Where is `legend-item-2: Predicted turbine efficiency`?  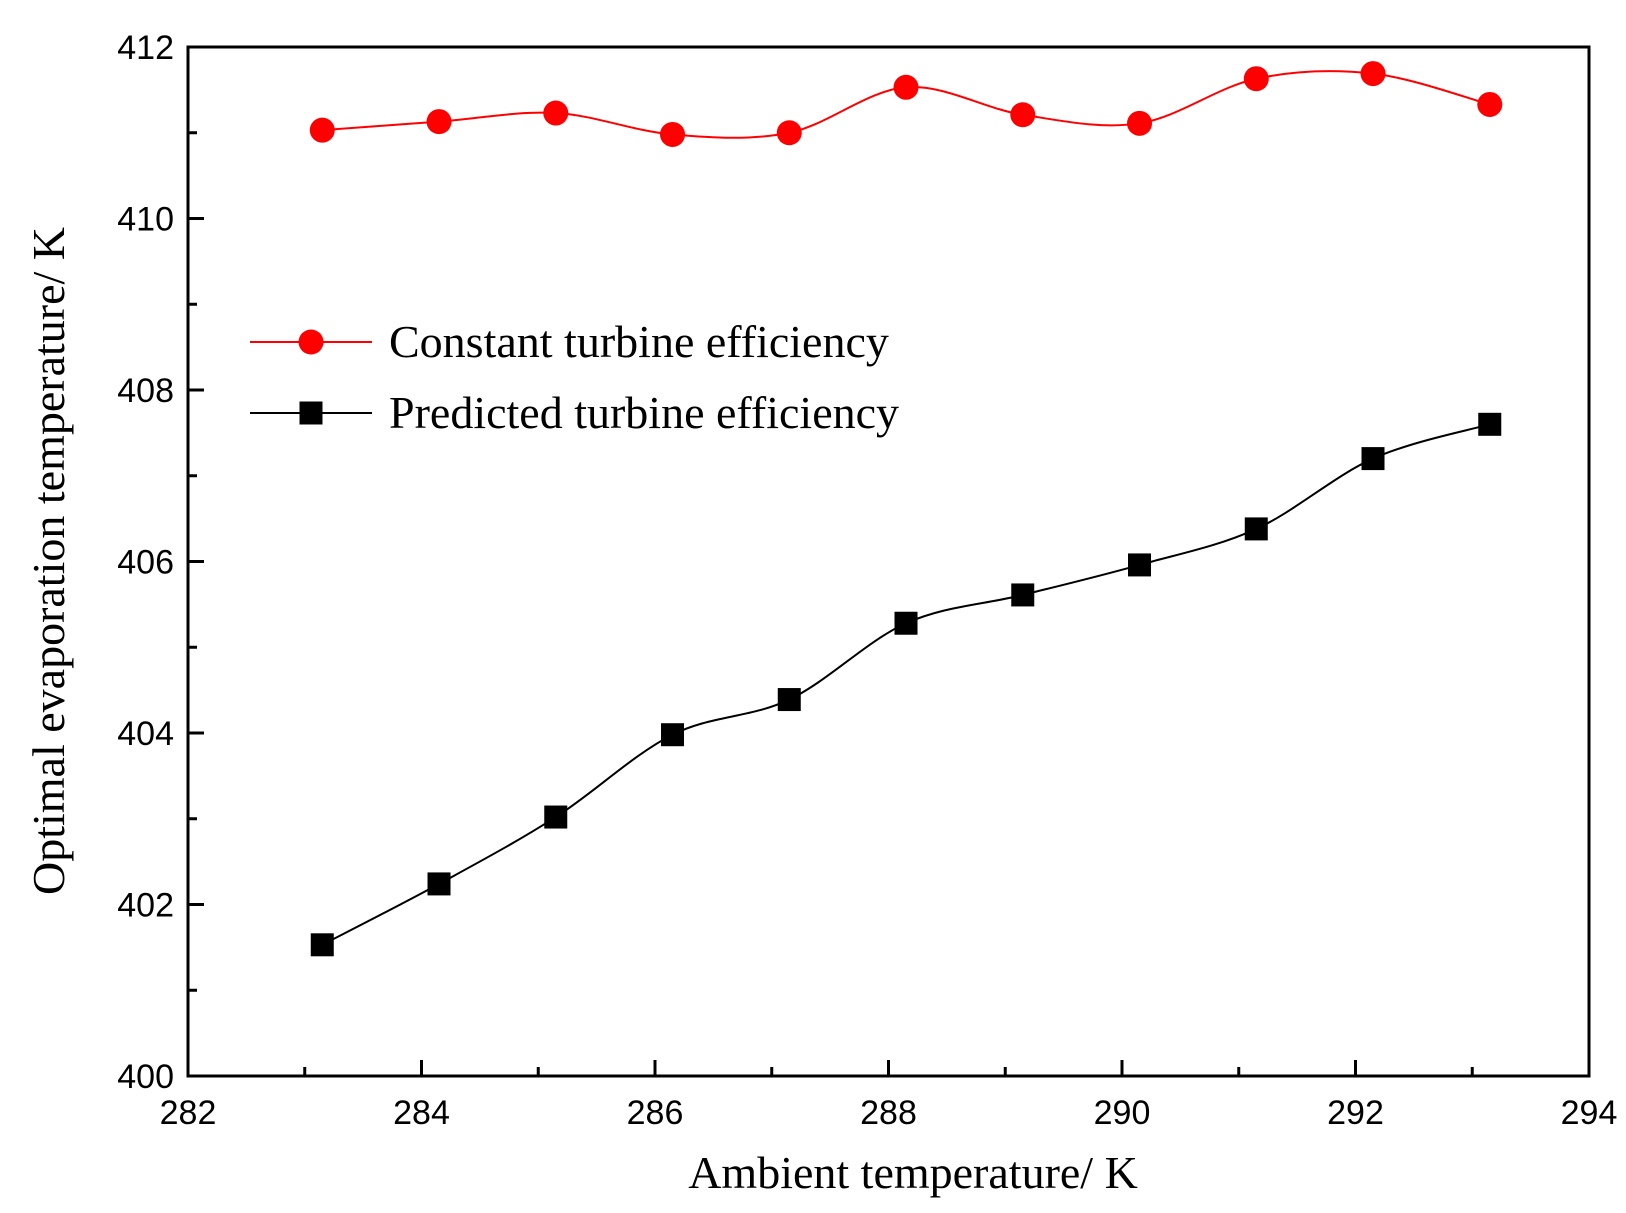
legend-item-2: Predicted turbine efficiency is located at coordinates (574, 412).